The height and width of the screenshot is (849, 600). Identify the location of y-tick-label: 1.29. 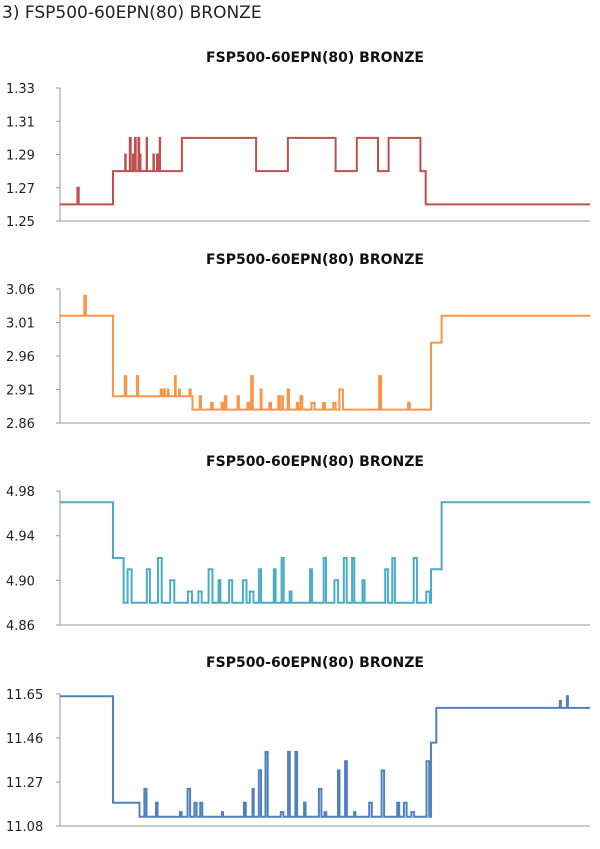
(20, 156).